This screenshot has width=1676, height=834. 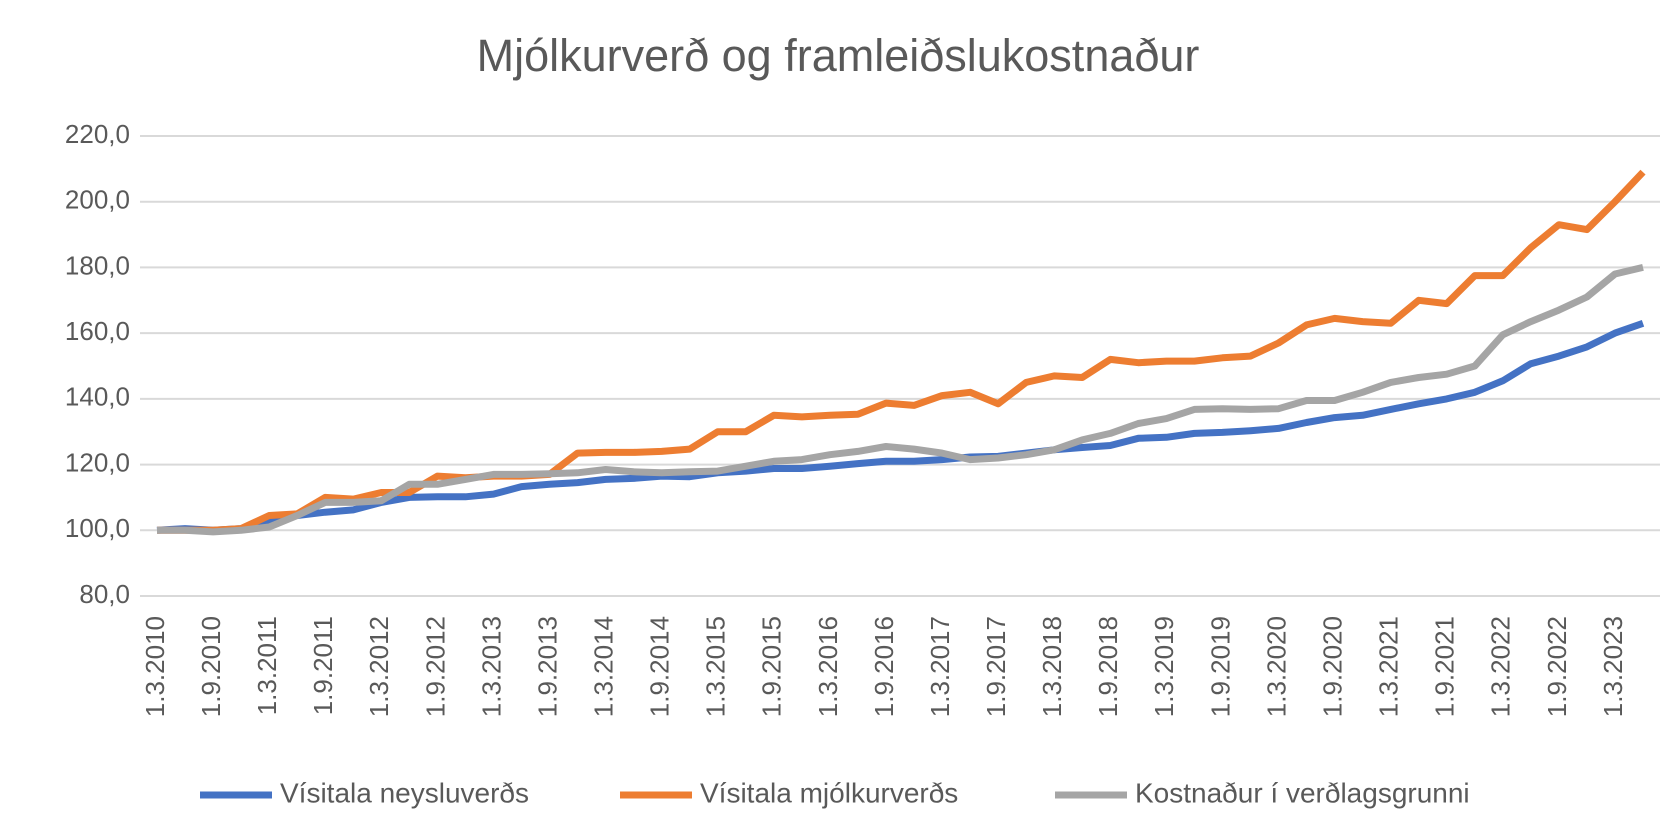 I want to click on x-tick-label: 1.9.2022, so click(x=1557, y=666).